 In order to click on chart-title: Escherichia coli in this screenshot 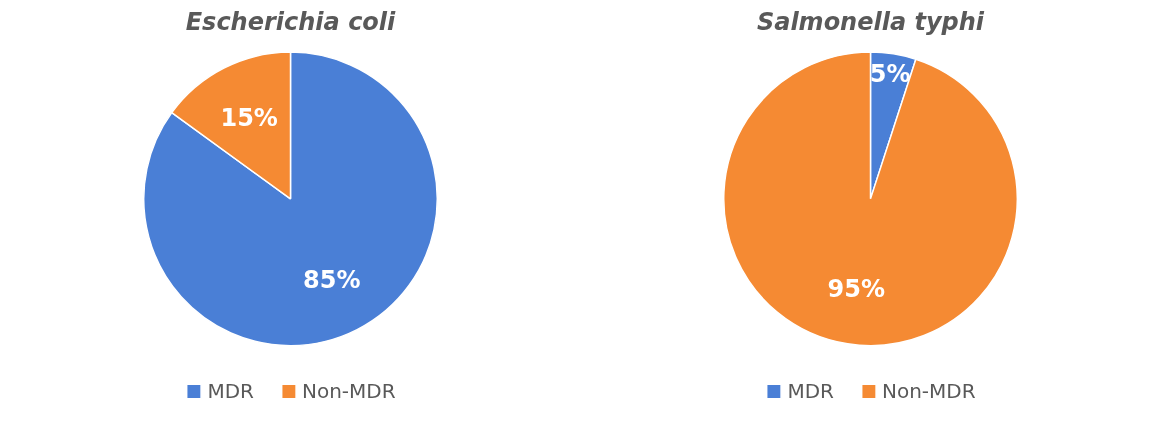, I will do `click(291, 21)`.